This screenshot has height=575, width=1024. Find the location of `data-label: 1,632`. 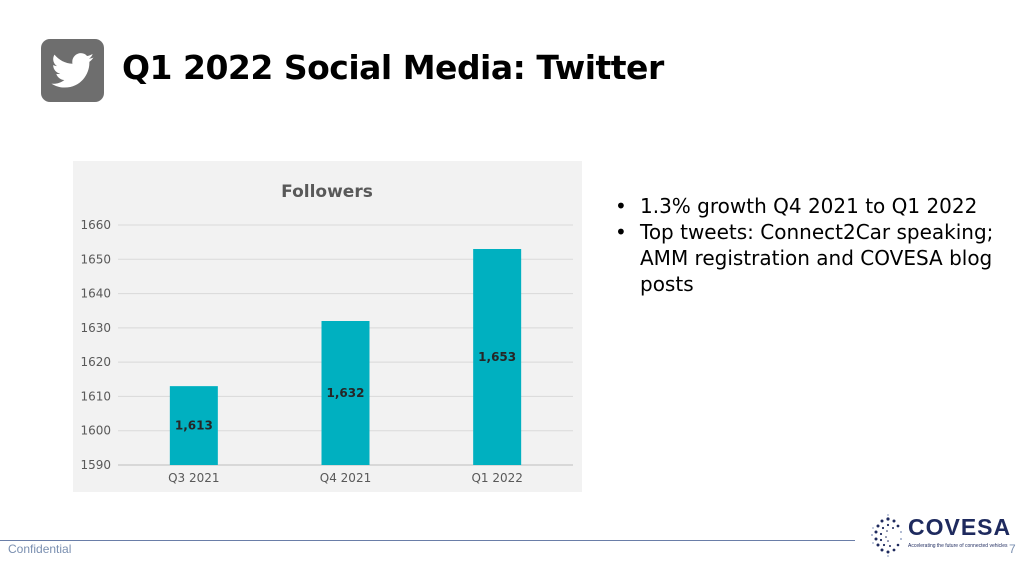

data-label: 1,632 is located at coordinates (346, 393).